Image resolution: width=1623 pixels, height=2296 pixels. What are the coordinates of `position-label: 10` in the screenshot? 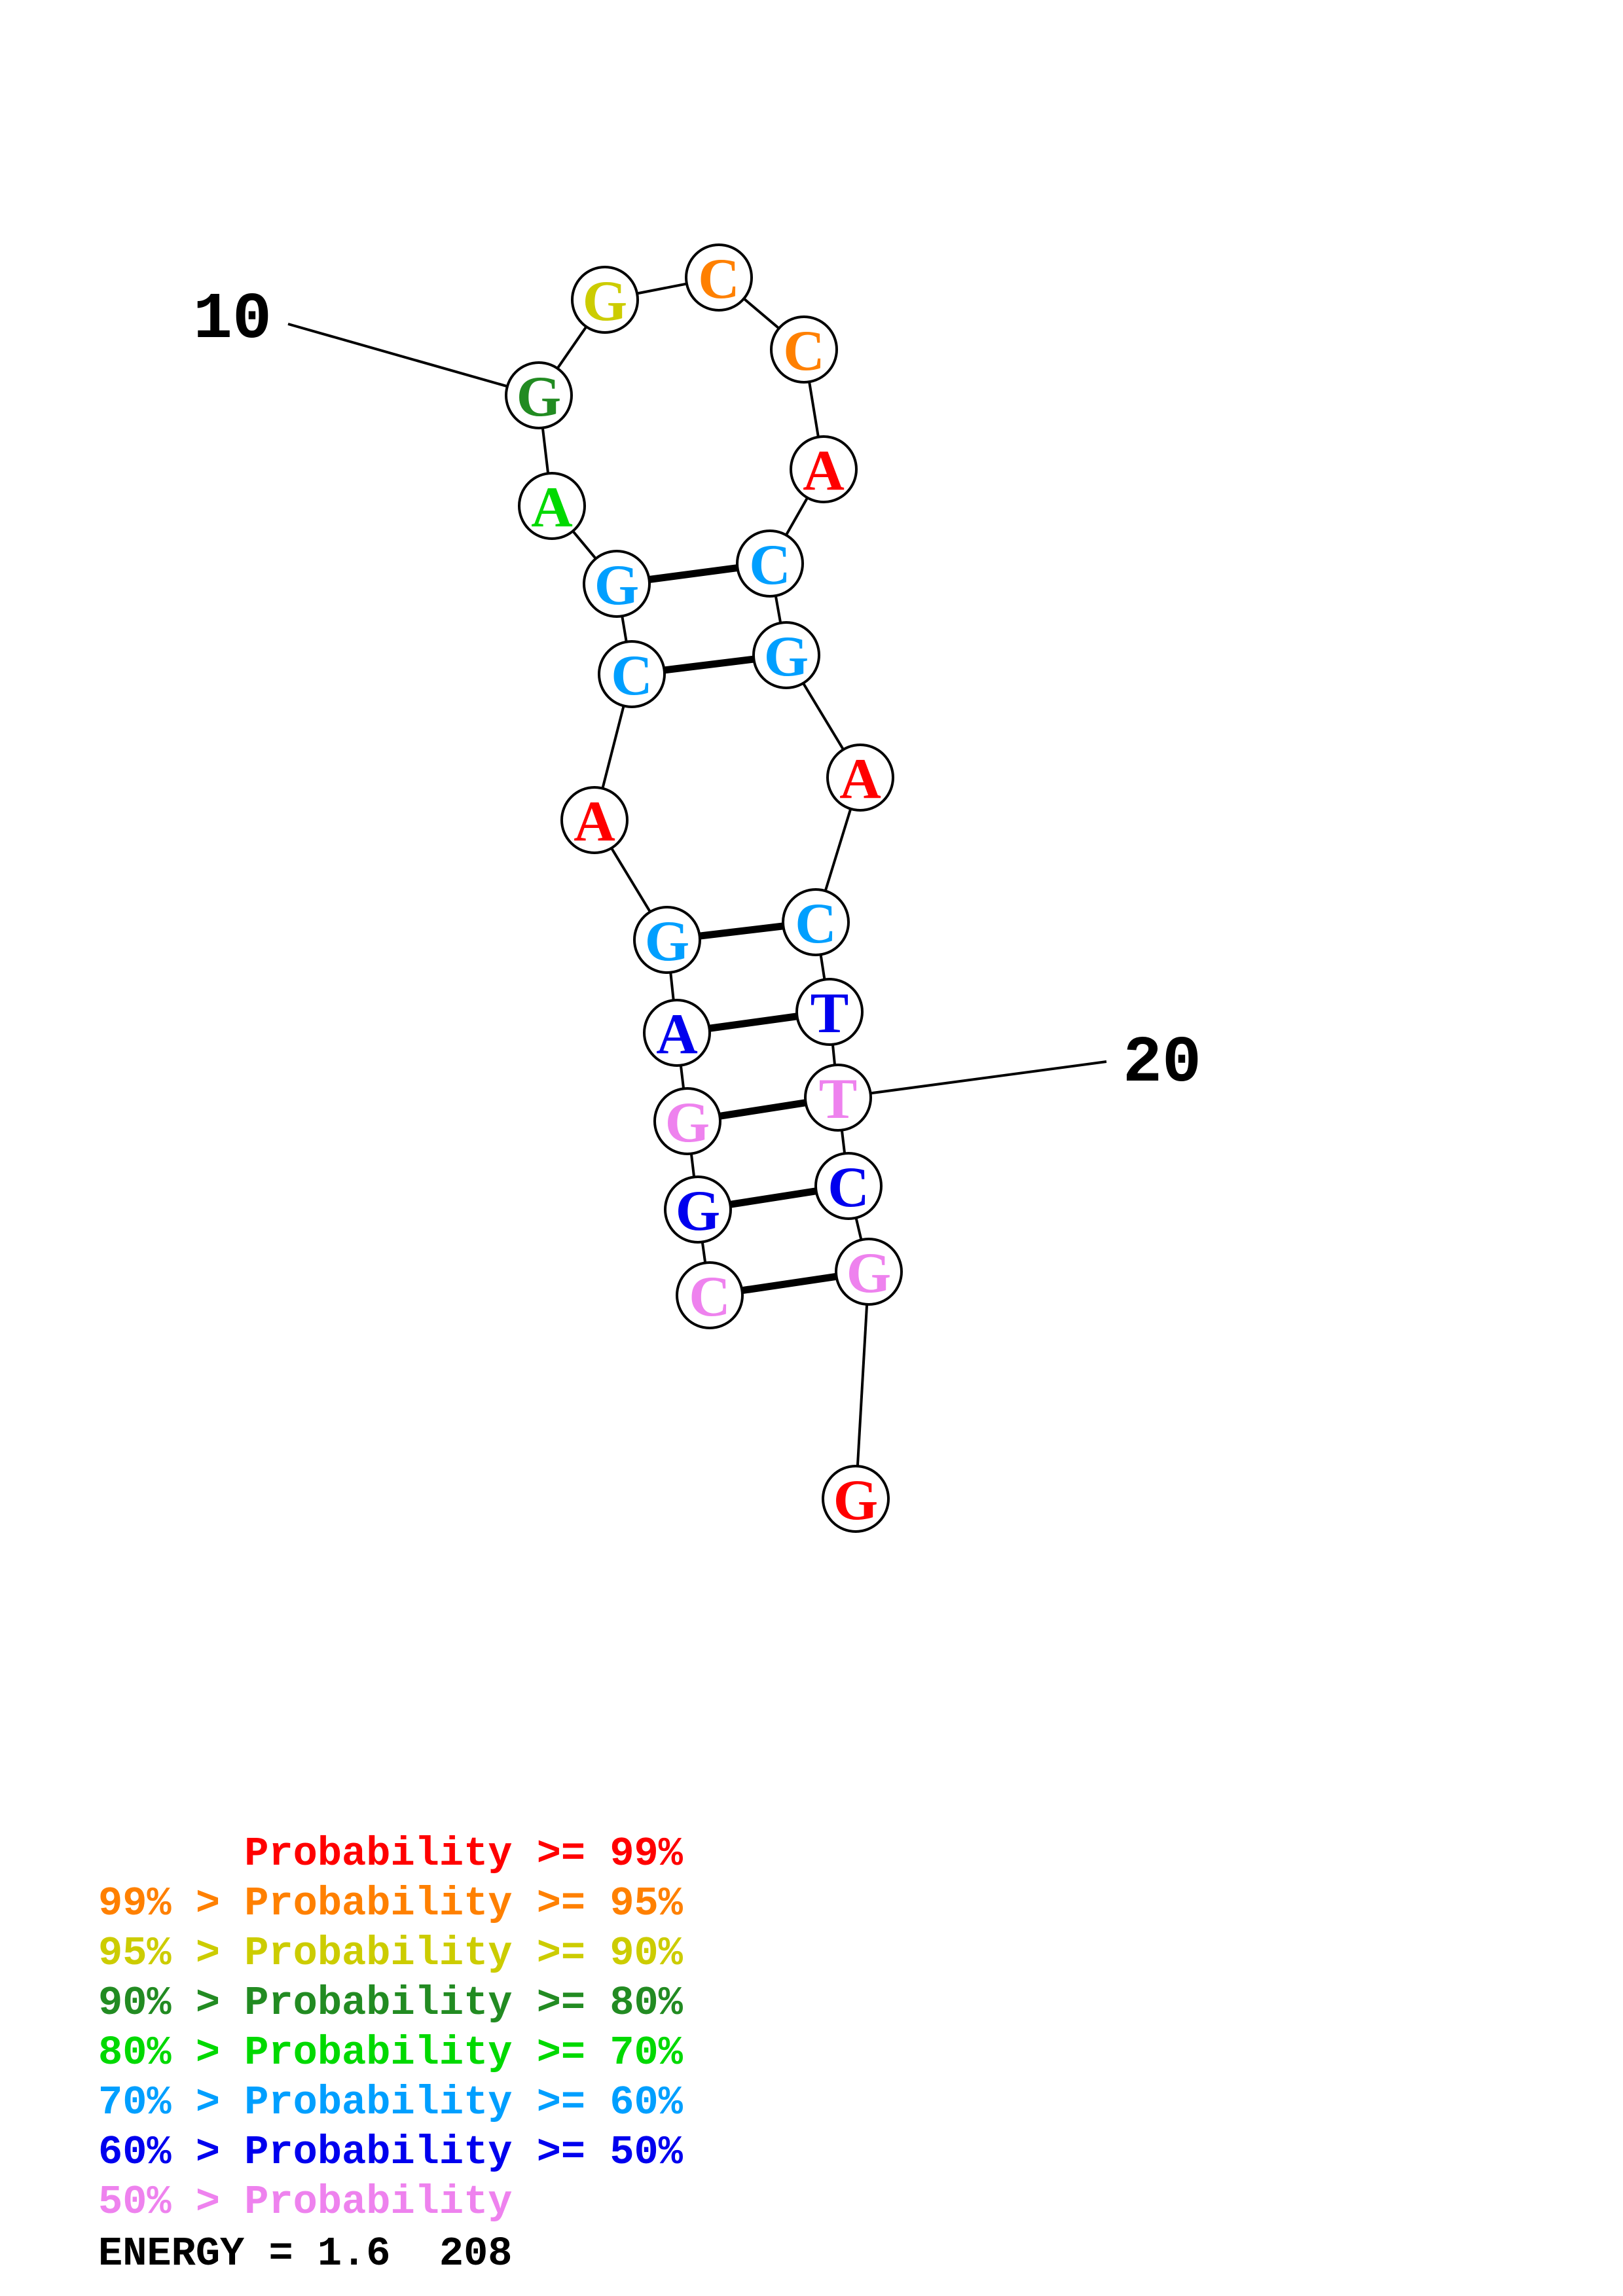 It's located at (232, 320).